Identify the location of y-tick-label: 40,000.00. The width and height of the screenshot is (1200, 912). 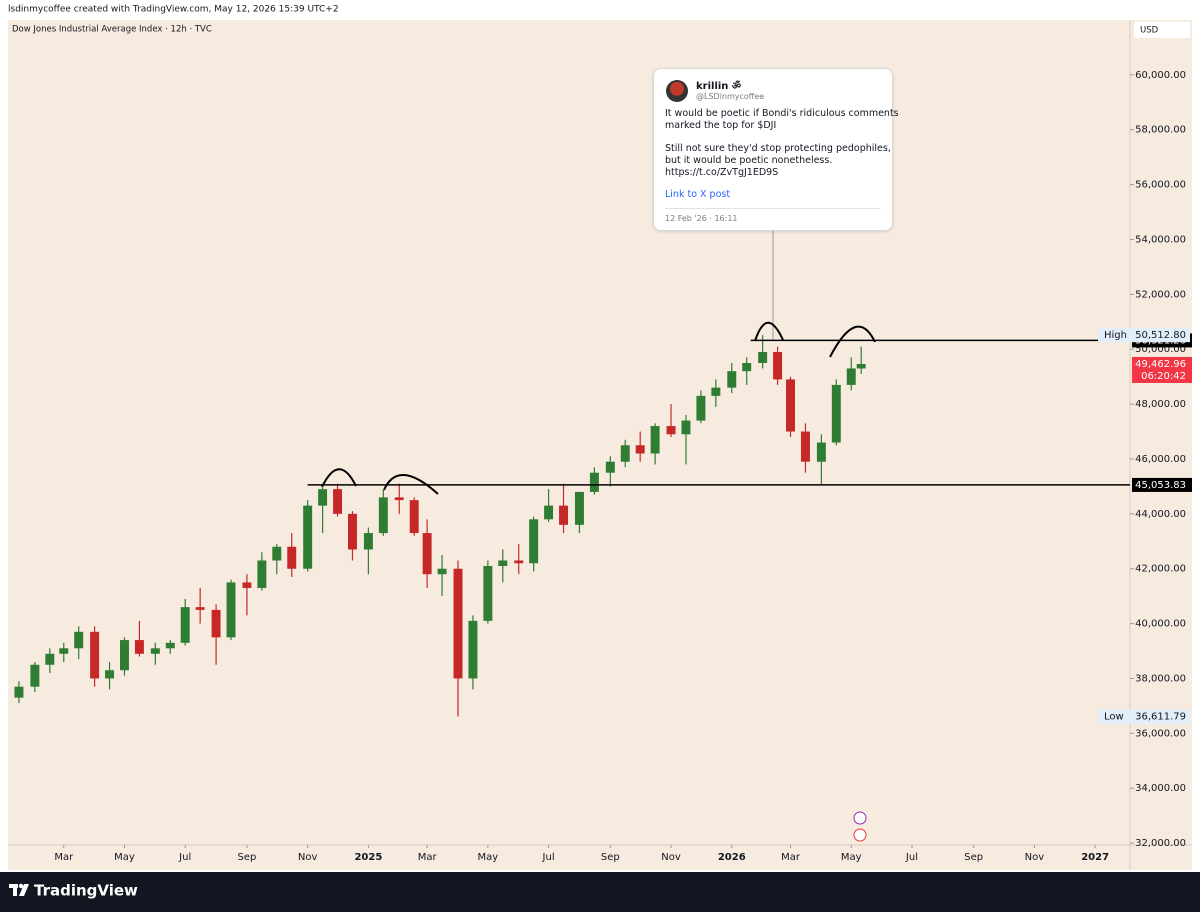
(1160, 624).